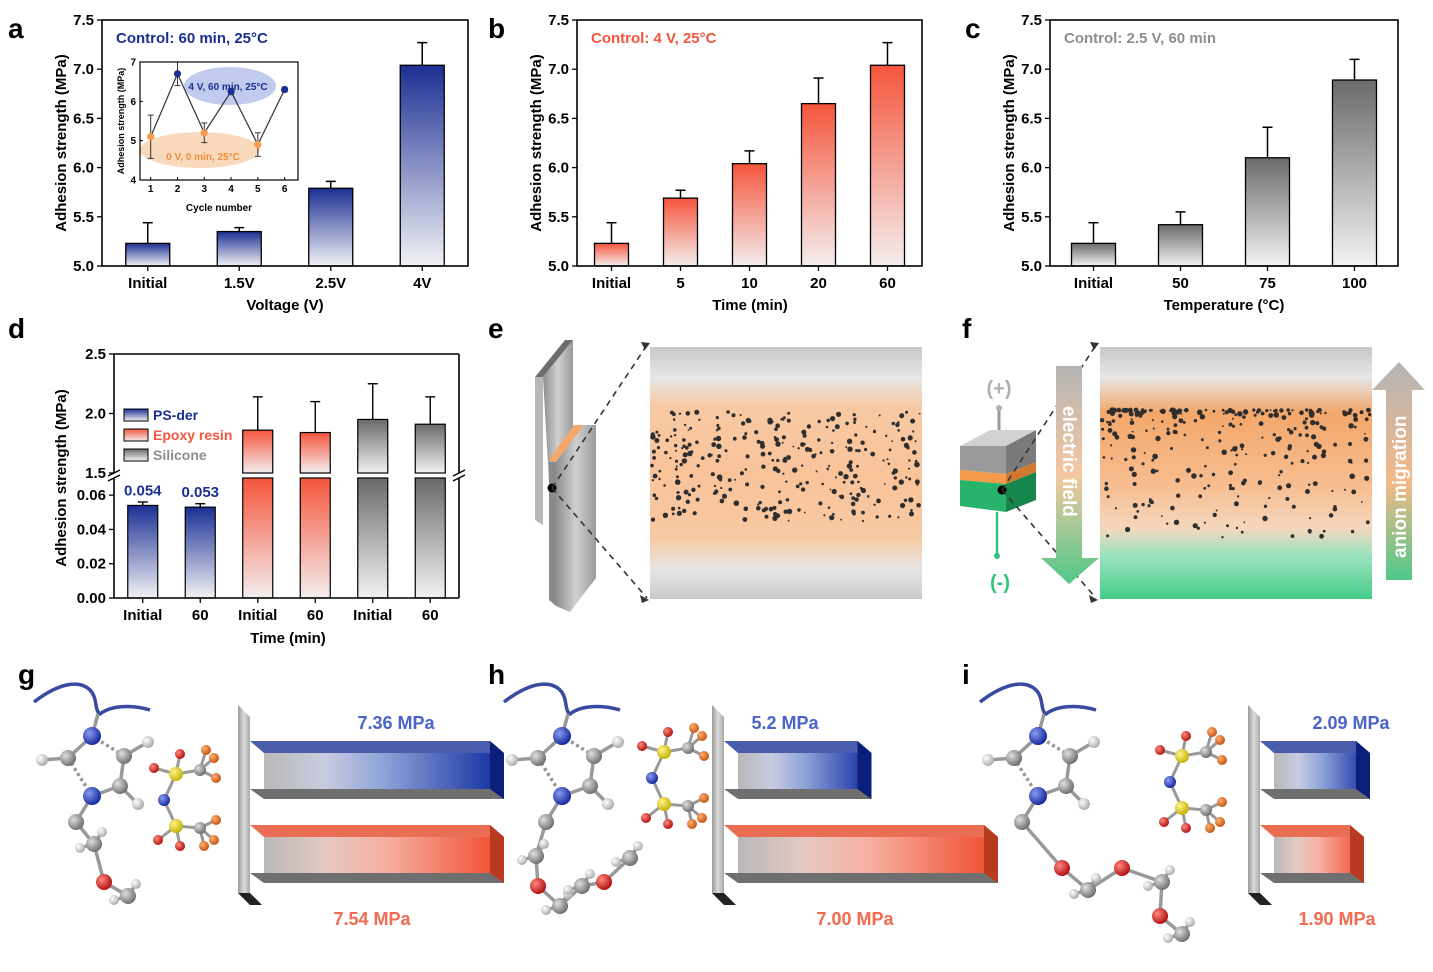 The height and width of the screenshot is (972, 1433). What do you see at coordinates (373, 538) in the screenshot?
I see `bar-lower` at bounding box center [373, 538].